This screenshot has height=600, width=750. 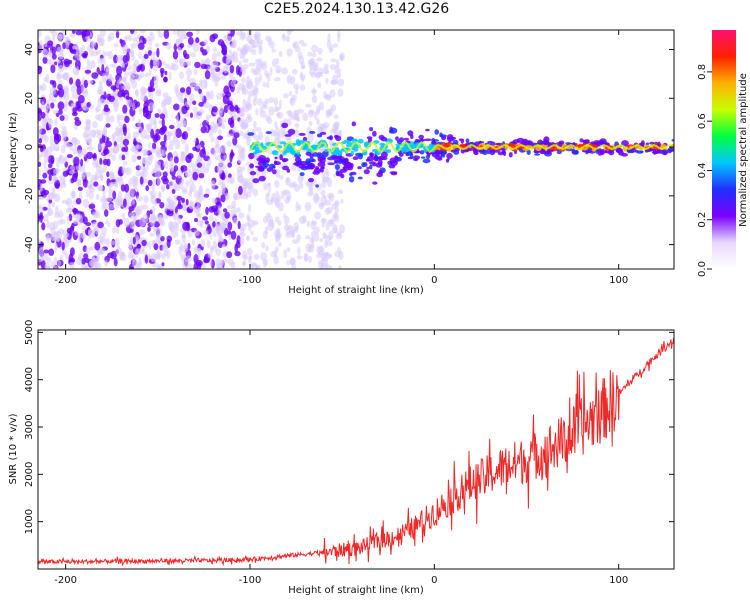 I want to click on spectrogram-xlabel: Height of straight line (km), so click(x=356, y=290).